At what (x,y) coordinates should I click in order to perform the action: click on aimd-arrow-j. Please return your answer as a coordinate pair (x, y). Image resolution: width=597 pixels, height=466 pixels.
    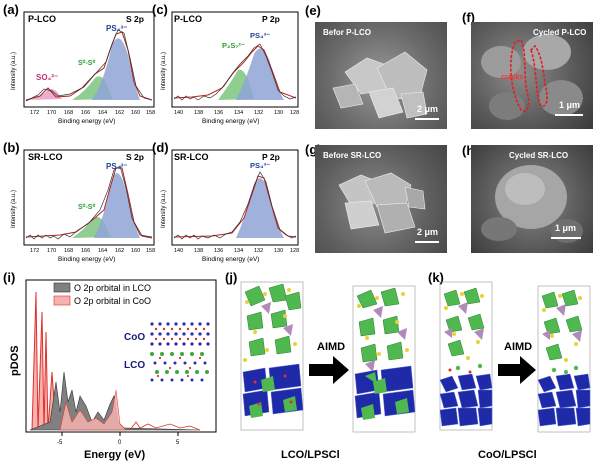
    Looking at the image, I should click on (329, 370).